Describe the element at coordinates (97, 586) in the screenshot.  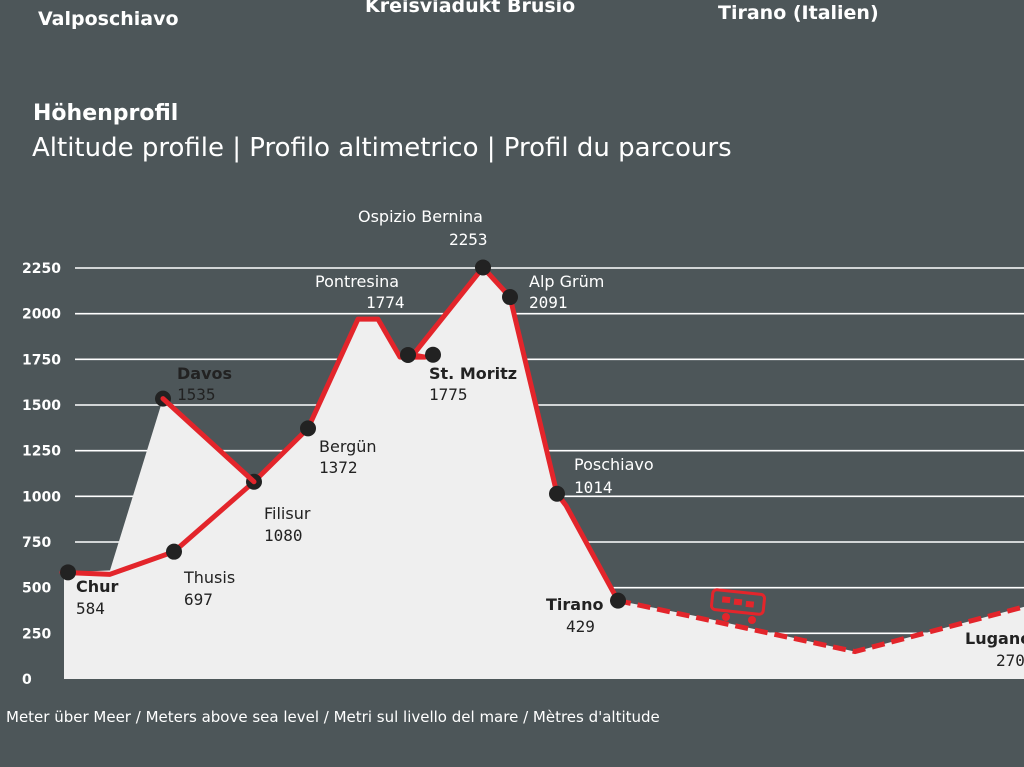
I see `station-name: Chur` at that location.